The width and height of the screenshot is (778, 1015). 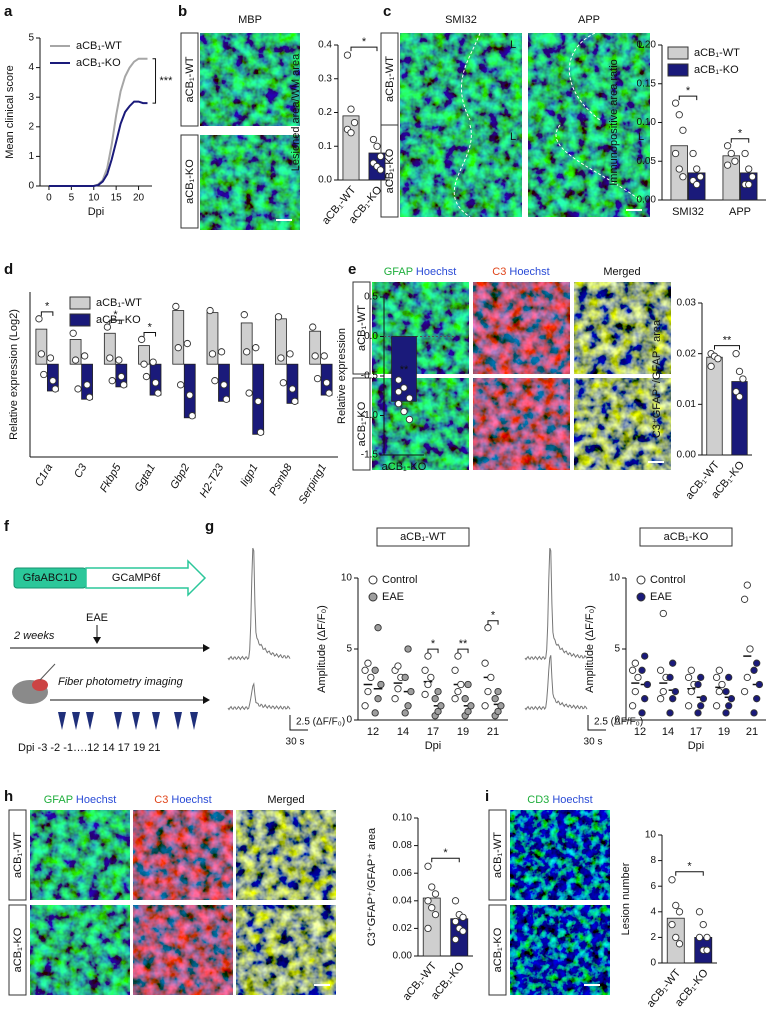 What do you see at coordinates (653, 911) in the screenshot?
I see `y-tick-label: 4` at bounding box center [653, 911].